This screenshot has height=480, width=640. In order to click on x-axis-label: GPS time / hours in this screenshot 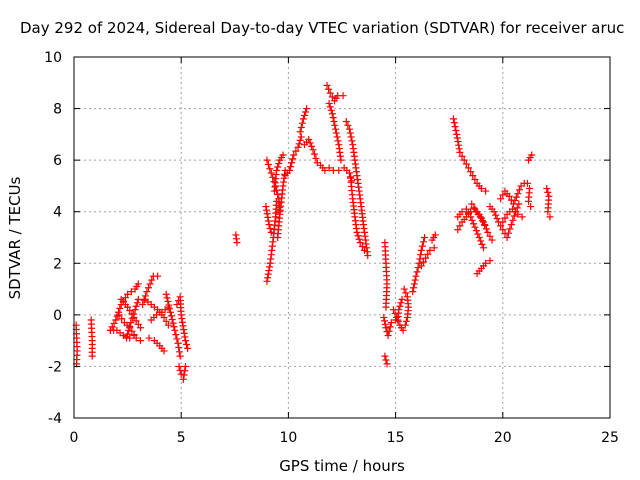, I will do `click(342, 466)`.